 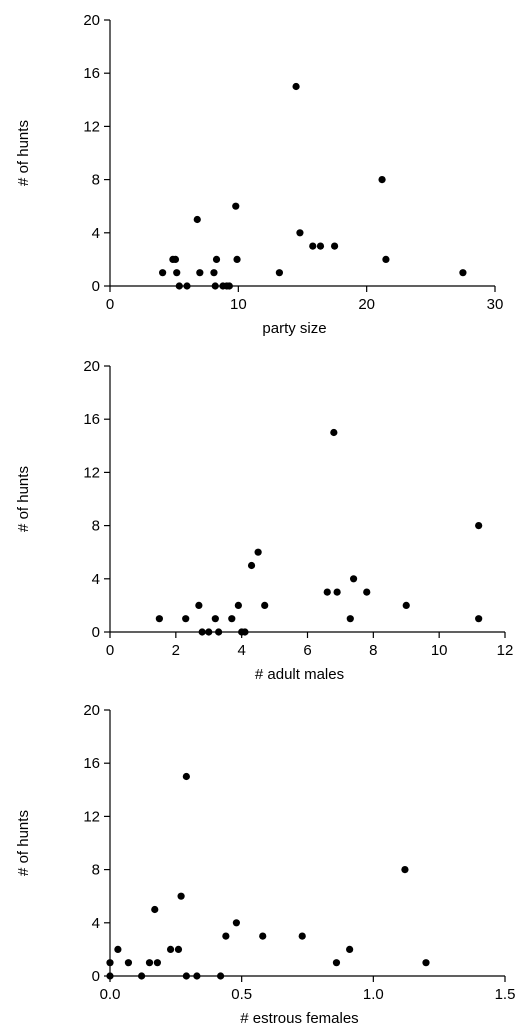 What do you see at coordinates (241, 650) in the screenshot?
I see `x-tick-label: 4` at bounding box center [241, 650].